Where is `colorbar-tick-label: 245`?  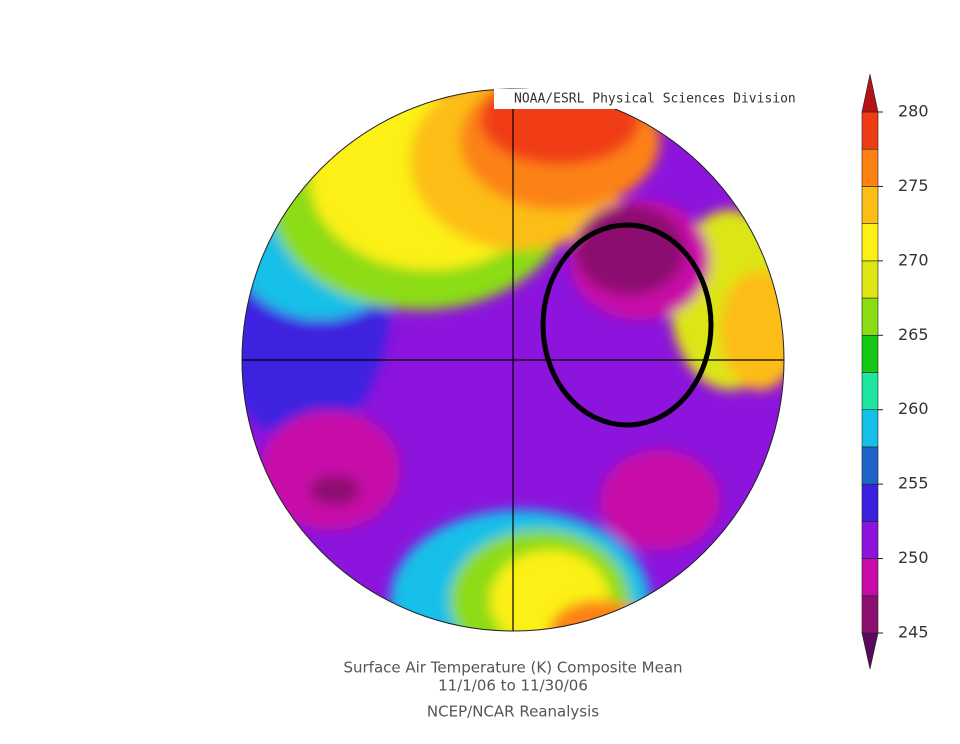 colorbar-tick-label: 245 is located at coordinates (913, 632).